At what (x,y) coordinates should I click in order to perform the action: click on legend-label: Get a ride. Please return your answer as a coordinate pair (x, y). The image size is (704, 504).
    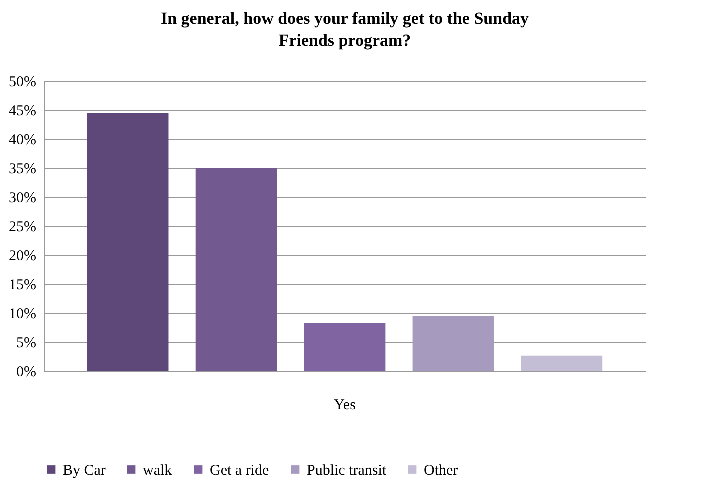
    Looking at the image, I should click on (240, 470).